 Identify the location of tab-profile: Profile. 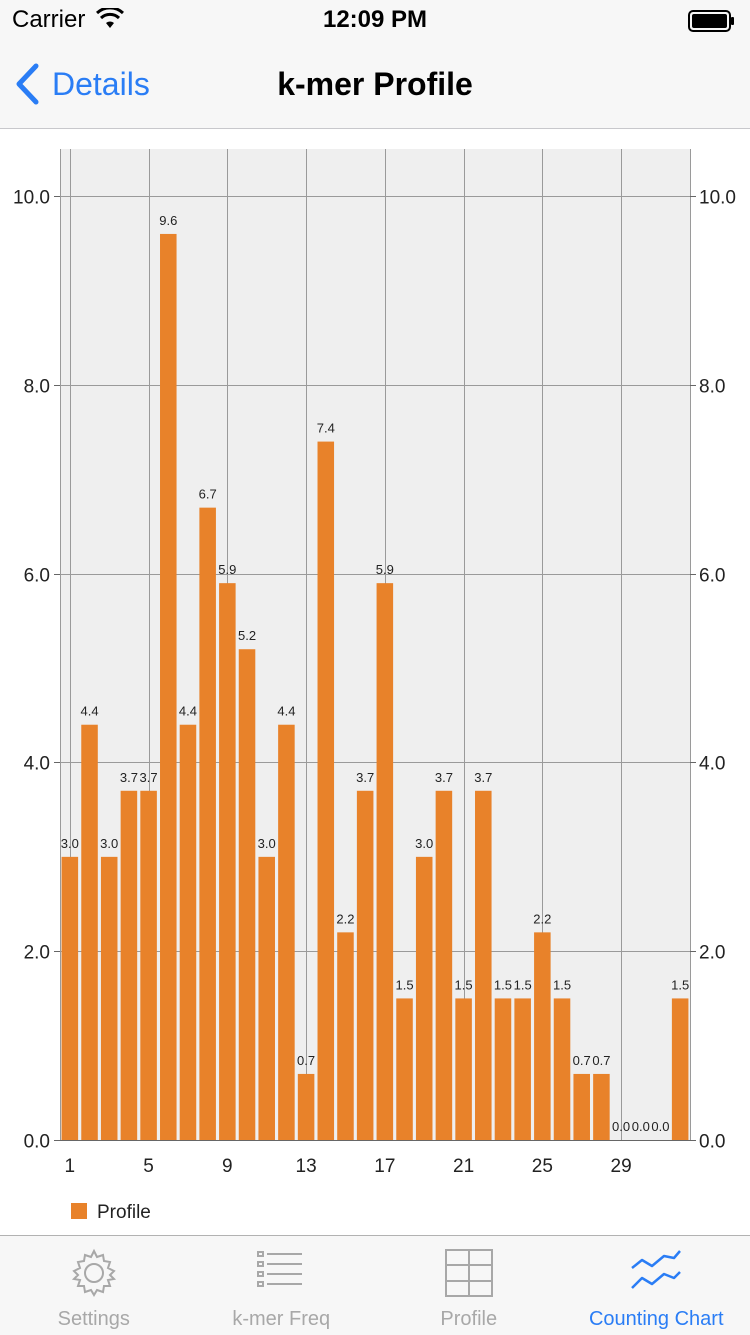
(469, 1285).